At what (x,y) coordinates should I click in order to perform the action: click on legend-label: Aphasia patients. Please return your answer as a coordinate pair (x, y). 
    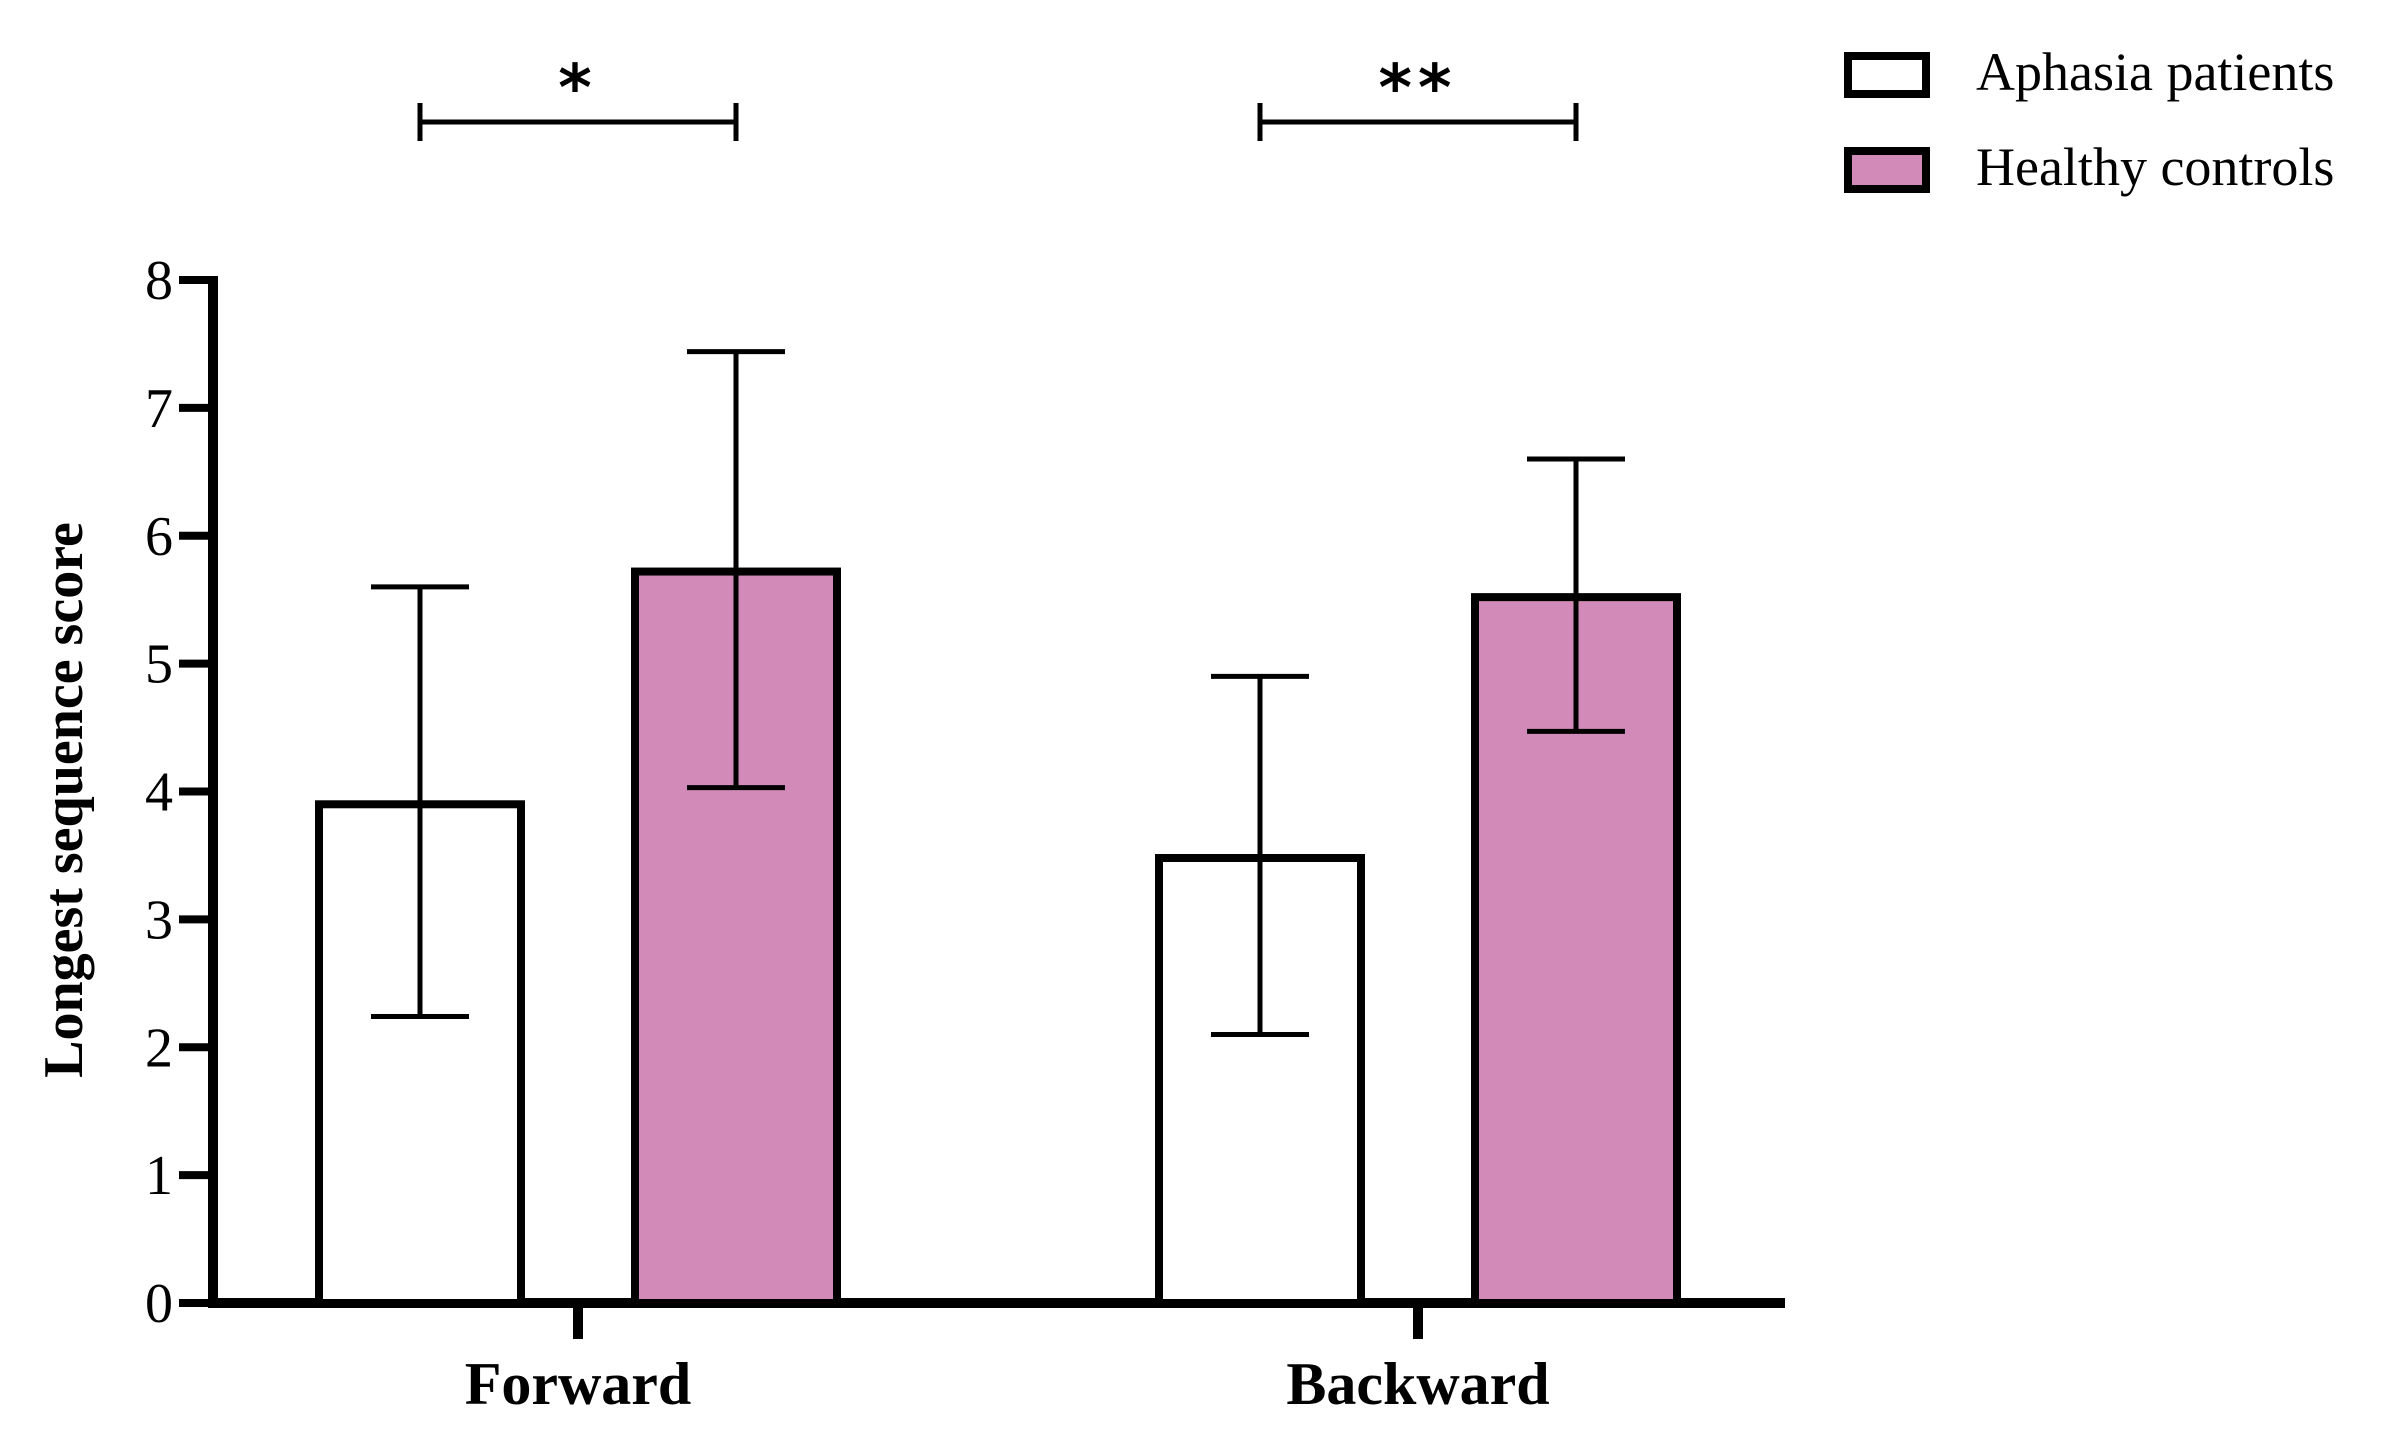
    Looking at the image, I should click on (2155, 72).